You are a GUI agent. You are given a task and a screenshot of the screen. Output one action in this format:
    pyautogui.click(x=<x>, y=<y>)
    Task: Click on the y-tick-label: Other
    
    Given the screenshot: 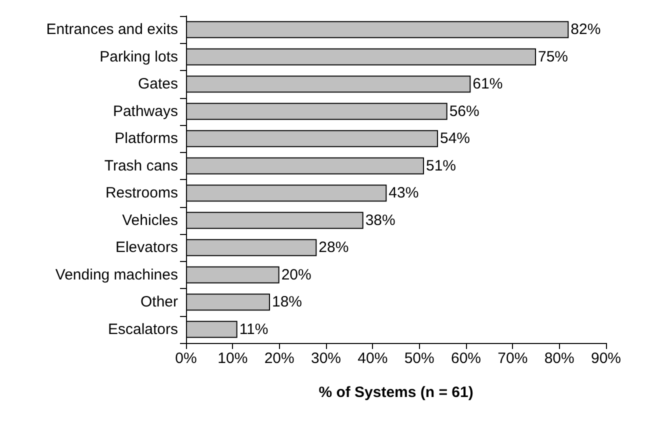 What is the action you would take?
    pyautogui.click(x=159, y=302)
    